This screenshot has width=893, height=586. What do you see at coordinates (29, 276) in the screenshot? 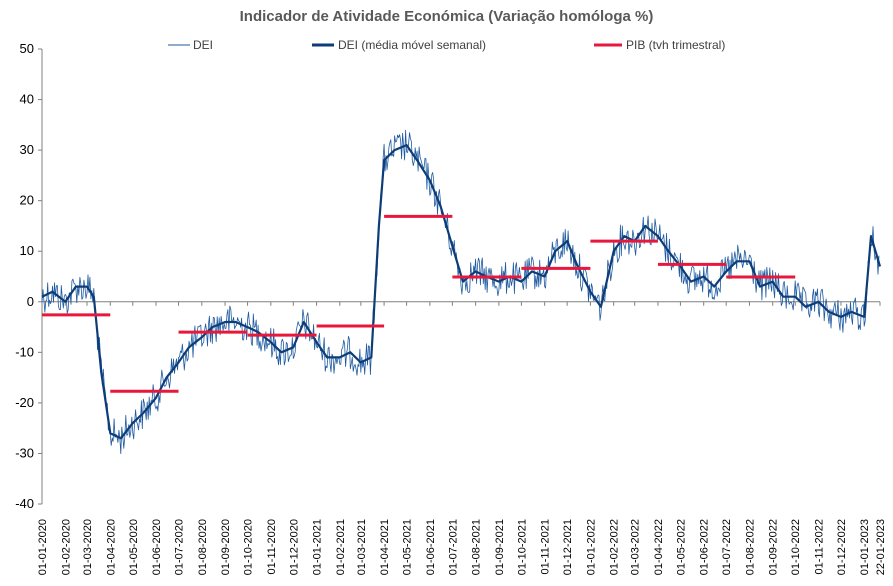
I see `y-axis: 50 40 30 20 10 0 -10 -20 -30 -40` at bounding box center [29, 276].